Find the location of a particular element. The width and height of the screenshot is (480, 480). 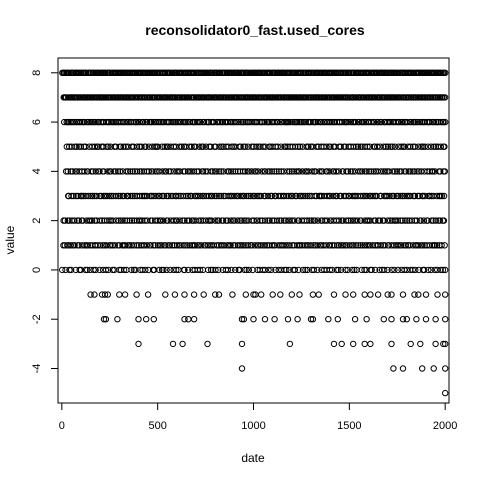

x-axis: 0 500 1000 1500 2000 is located at coordinates (258, 417).